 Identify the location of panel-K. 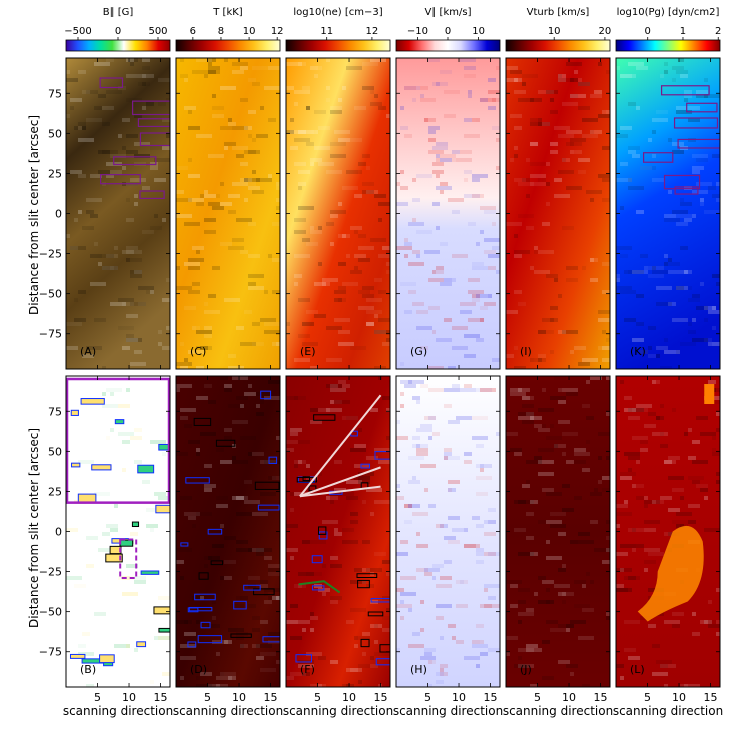
(668, 213).